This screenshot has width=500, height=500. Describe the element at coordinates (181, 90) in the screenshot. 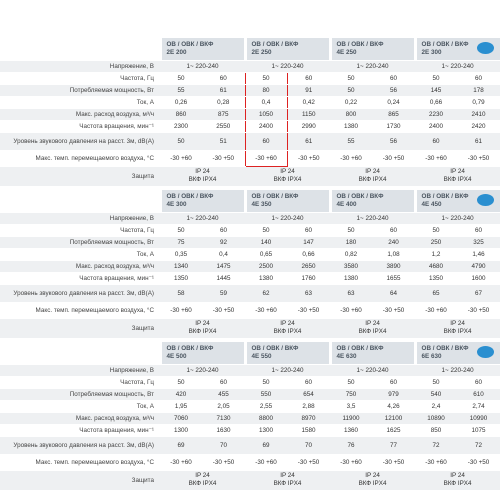

I see `value-cell: 55` at that location.